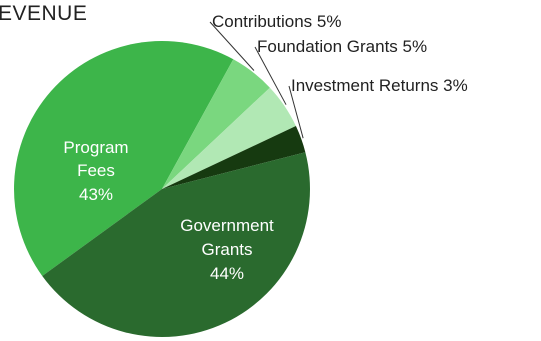 Image resolution: width=541 pixels, height=341 pixels. I want to click on slice-label-contributions: Contributions 5%, so click(276, 21).